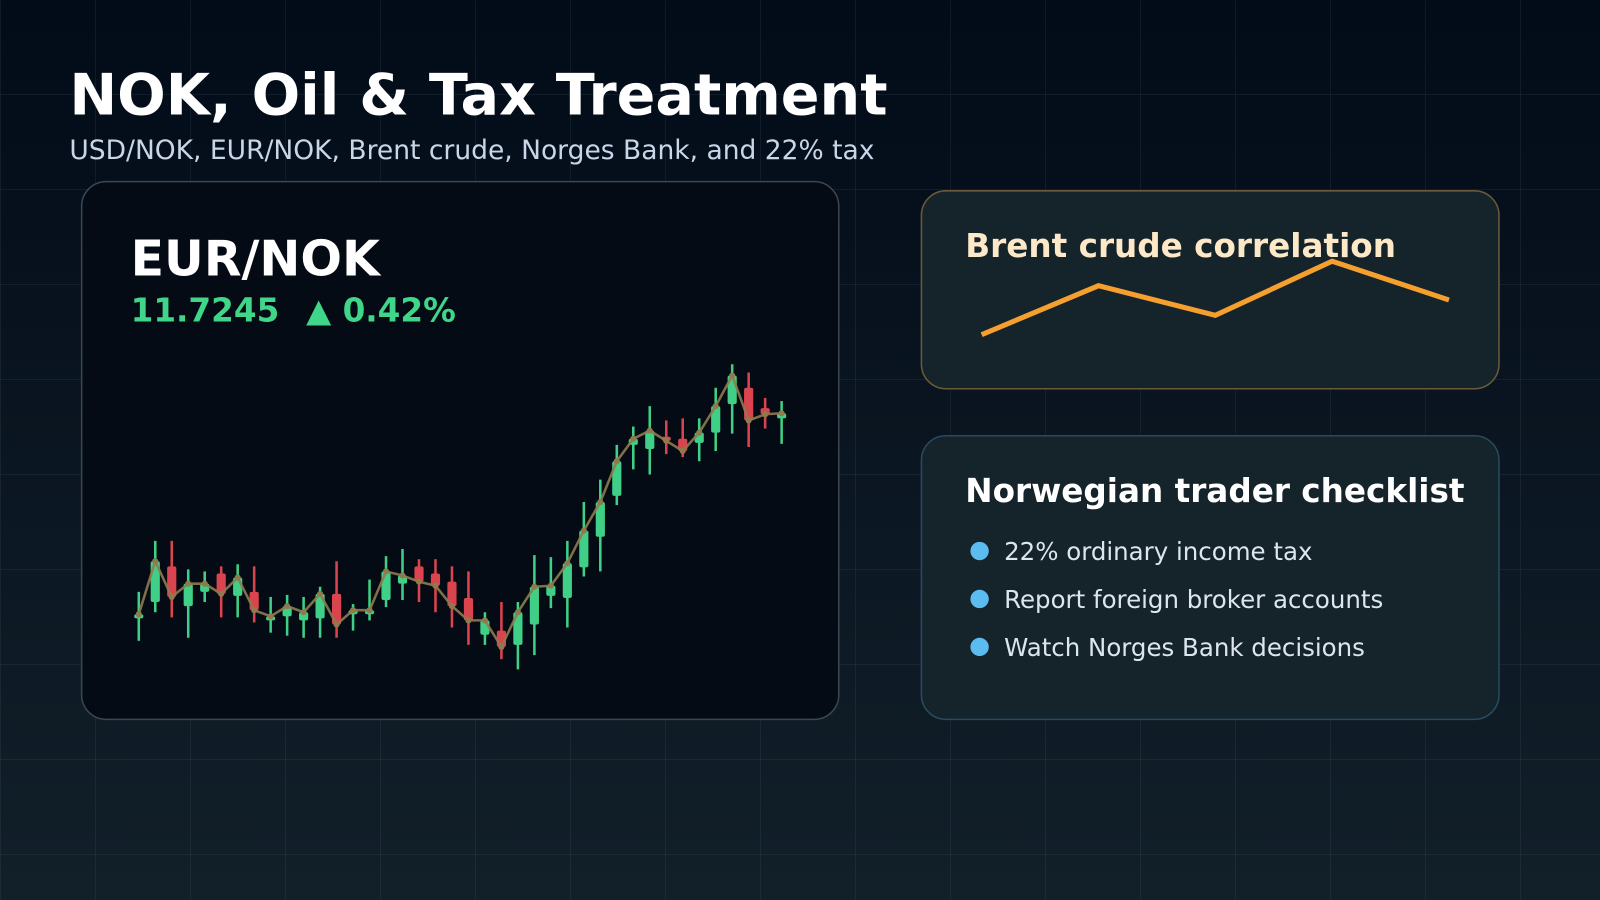  What do you see at coordinates (478, 95) in the screenshot?
I see `page-title: NOK, Oil & Tax Treatment` at bounding box center [478, 95].